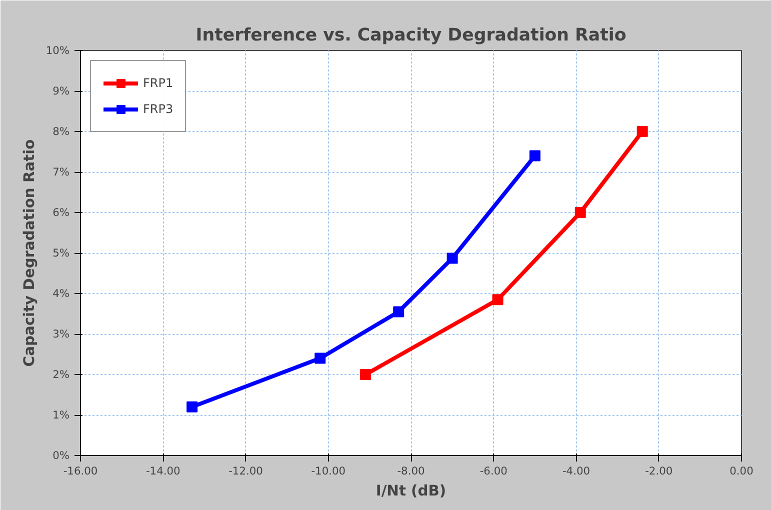  I want to click on y-tick-label: 8%, so click(61, 131).